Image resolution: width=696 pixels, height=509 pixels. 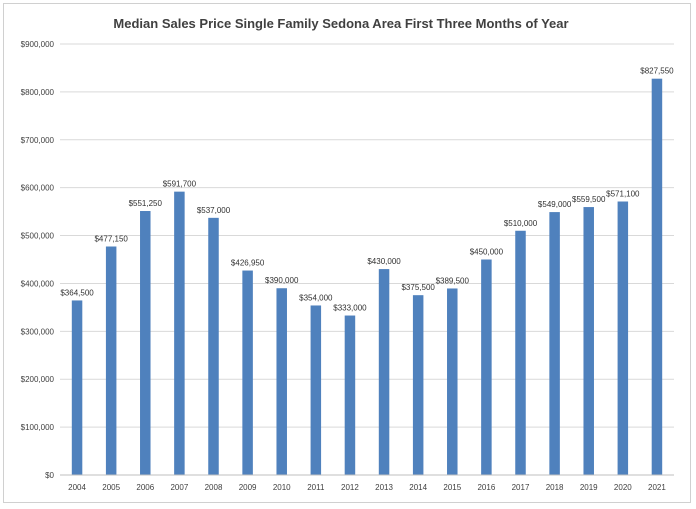 I want to click on x-tick-label: 2005, so click(x=111, y=487).